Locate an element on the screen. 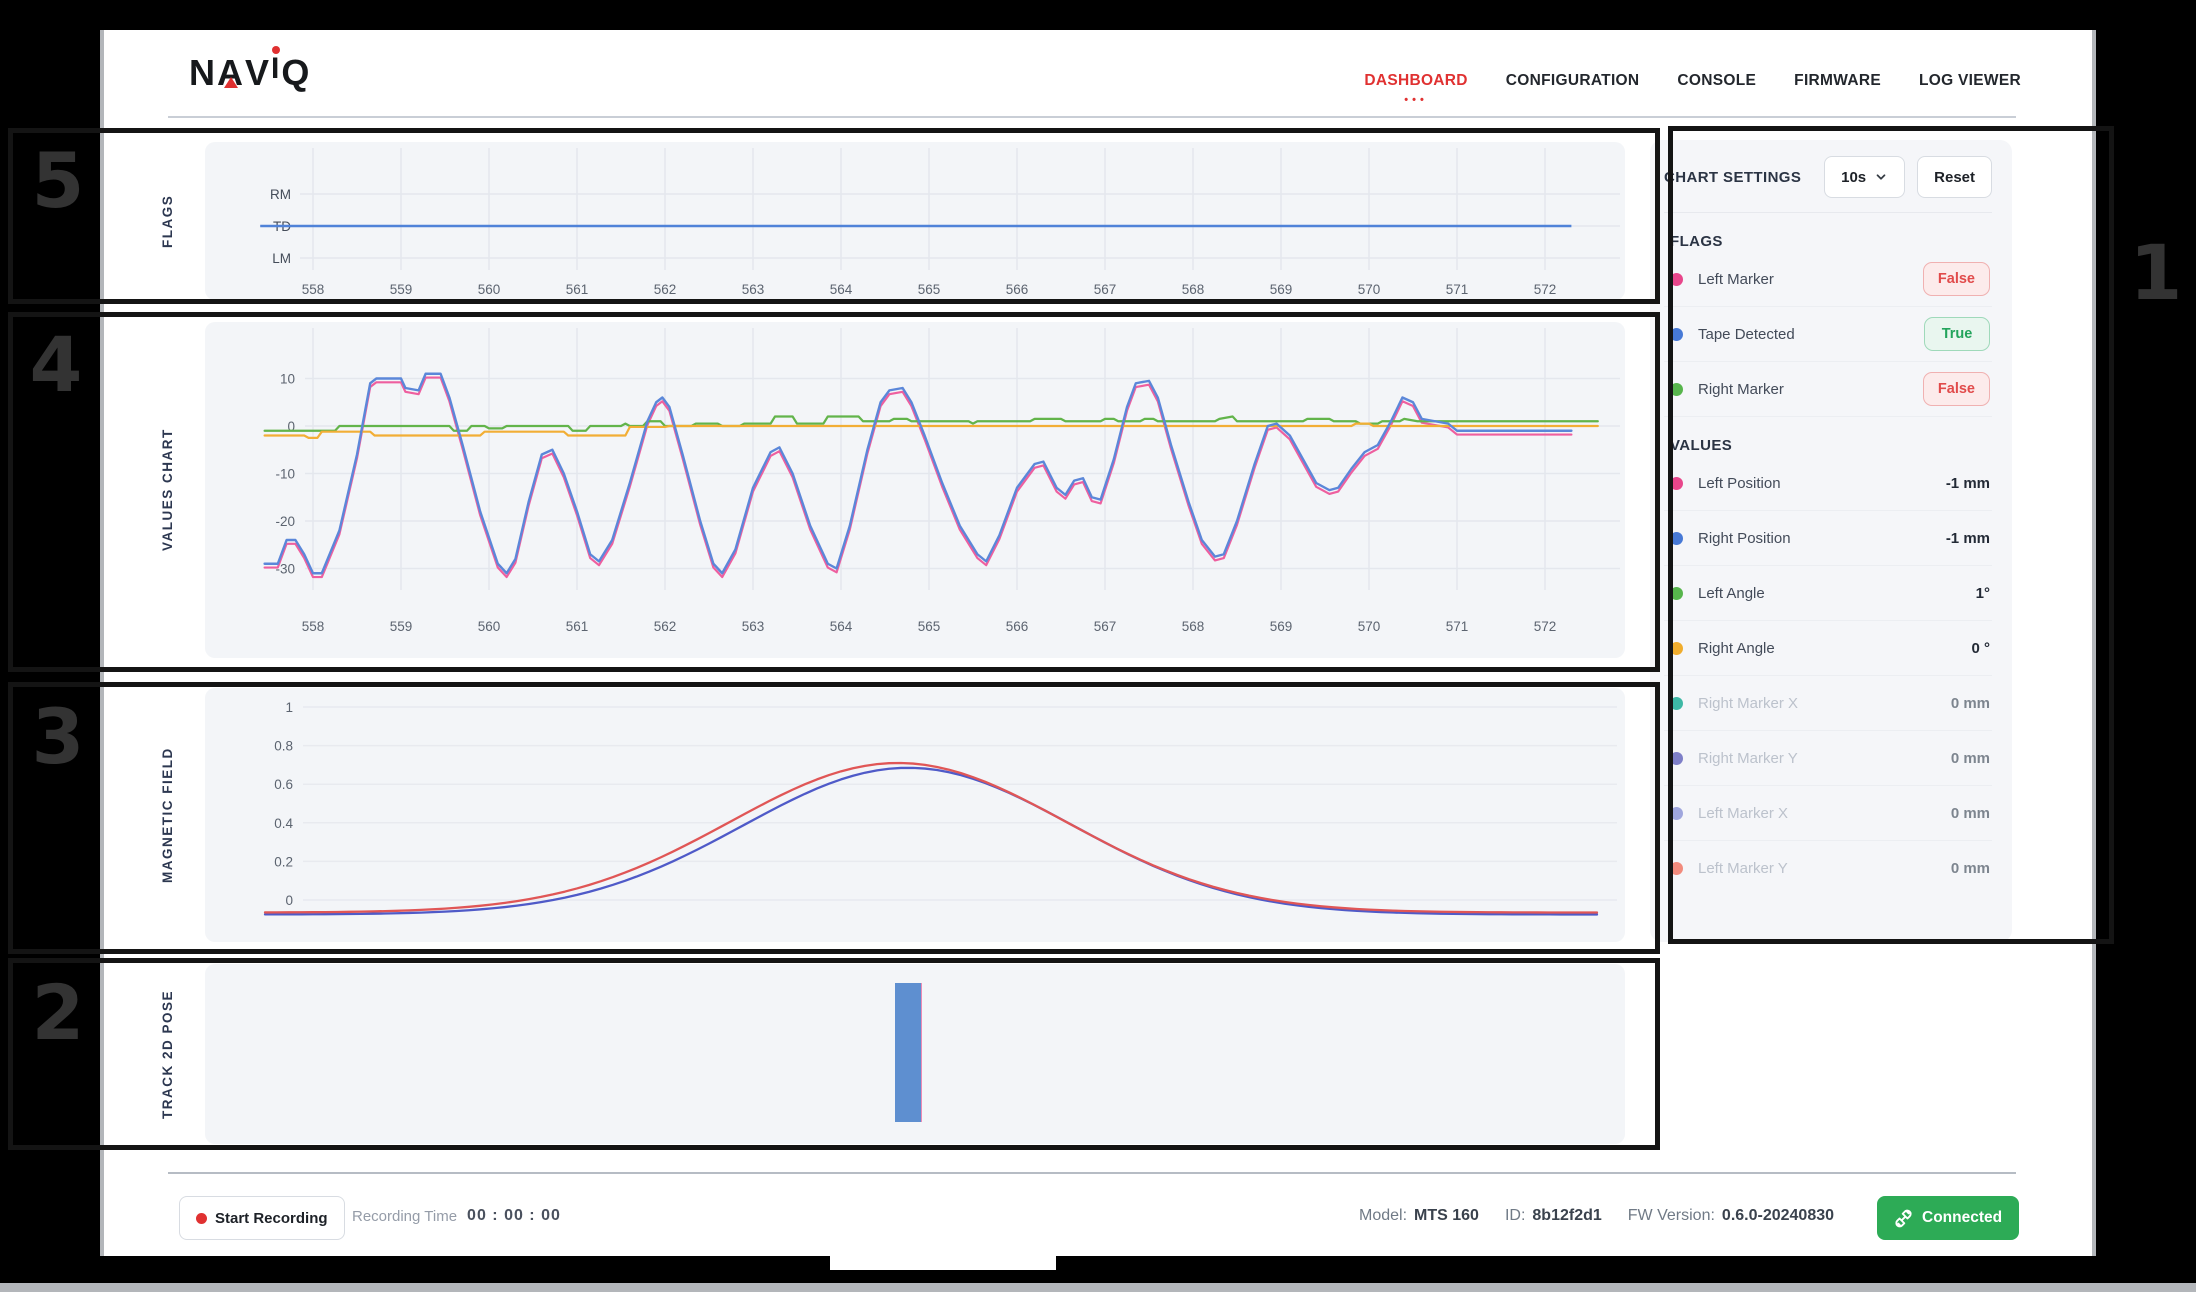 The width and height of the screenshot is (2196, 1292). series-dot-blue is located at coordinates (1676, 538).